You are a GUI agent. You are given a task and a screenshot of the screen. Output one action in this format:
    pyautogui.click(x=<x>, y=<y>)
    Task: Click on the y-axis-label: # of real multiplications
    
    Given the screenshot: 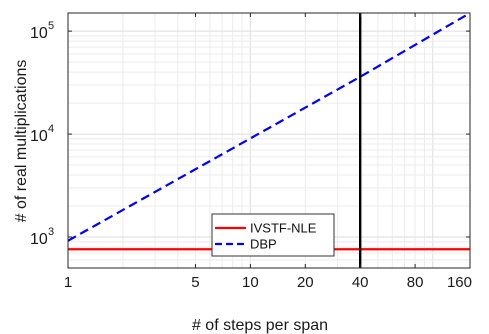 What is the action you would take?
    pyautogui.click(x=21, y=141)
    